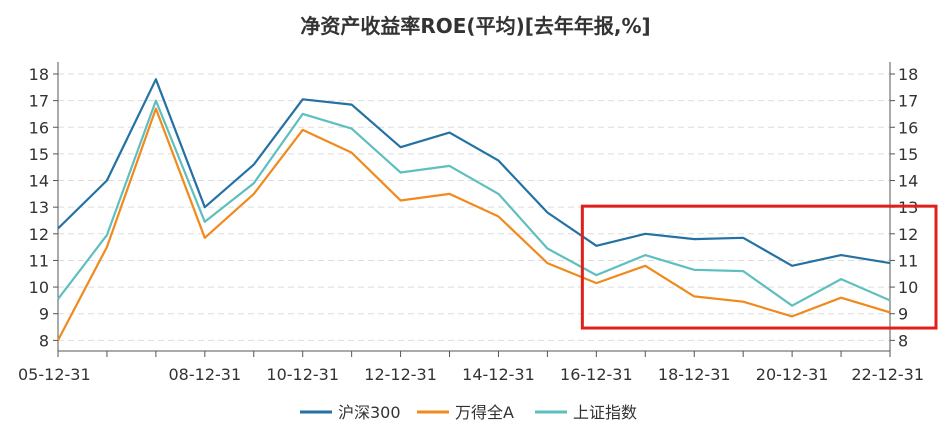  I want to click on y-tick-label-right: 8, so click(903, 340).